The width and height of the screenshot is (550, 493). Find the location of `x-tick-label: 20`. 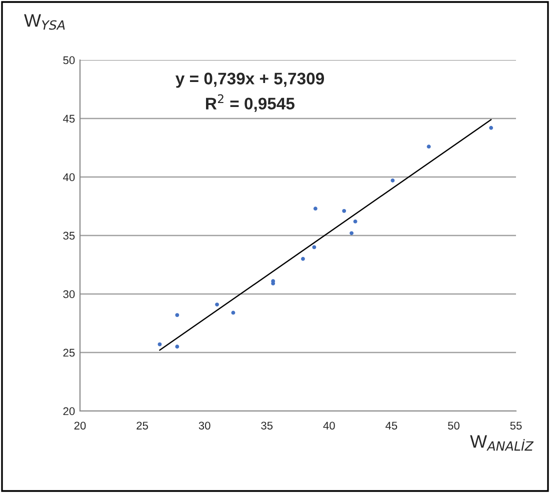

x-tick-label: 20 is located at coordinates (80, 426).